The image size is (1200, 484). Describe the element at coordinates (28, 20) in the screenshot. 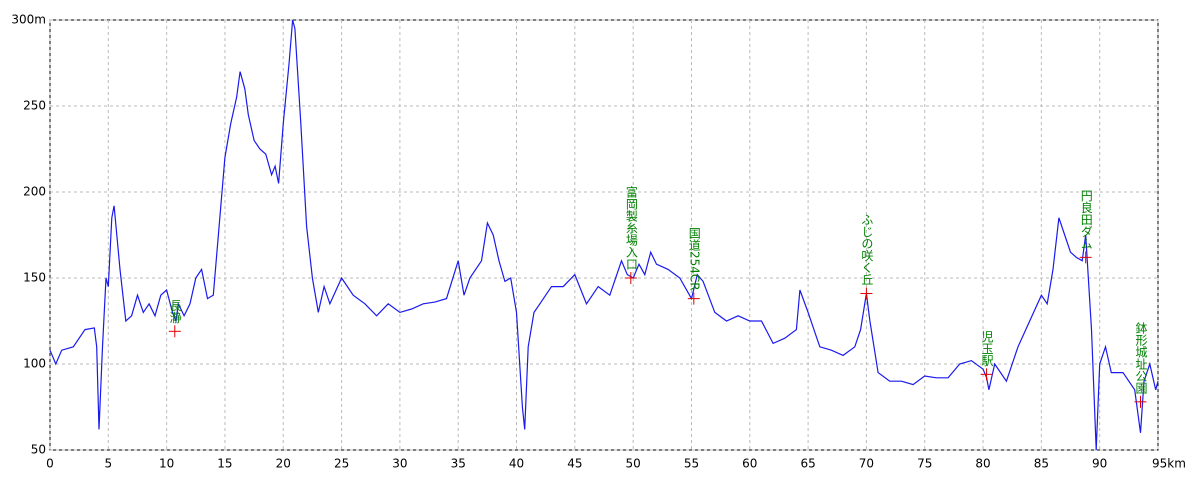

I see `y-tick-label: 300m` at that location.